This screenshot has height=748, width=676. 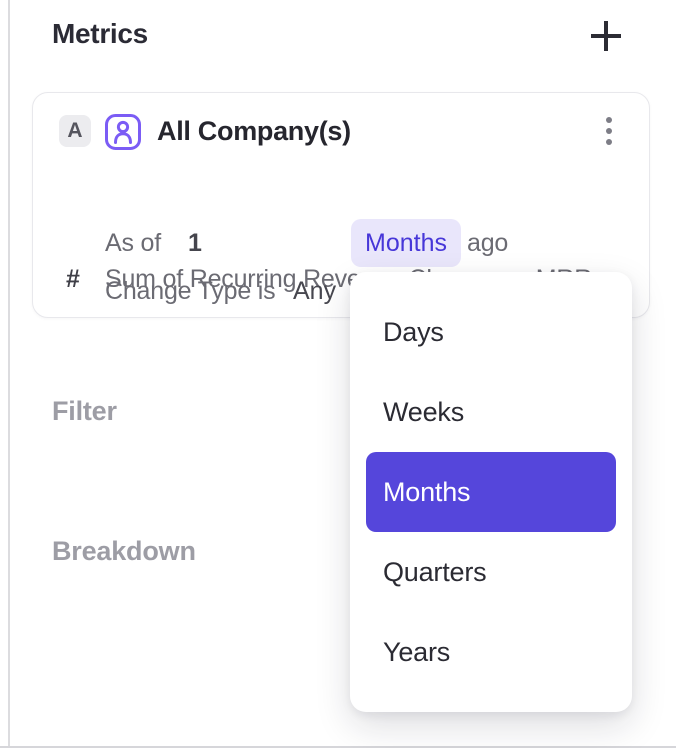 I want to click on metric-index-badge: A, so click(x=75, y=131).